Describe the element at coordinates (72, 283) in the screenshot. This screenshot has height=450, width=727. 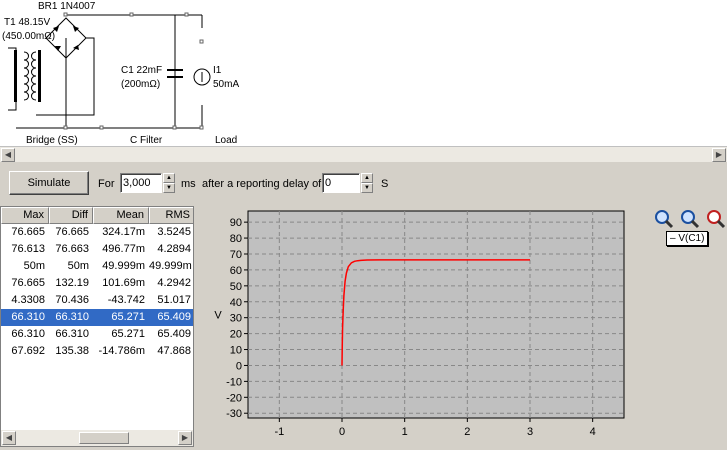
I see `table-cell: 132.19` at that location.